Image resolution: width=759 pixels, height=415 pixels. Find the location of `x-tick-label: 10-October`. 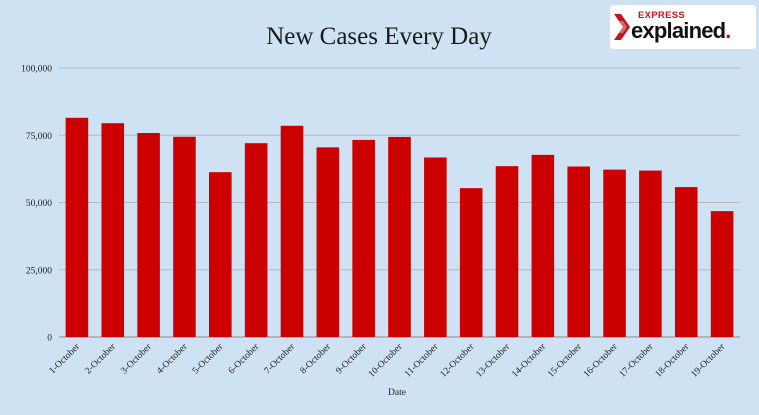

x-tick-label: 10-October is located at coordinates (386, 360).